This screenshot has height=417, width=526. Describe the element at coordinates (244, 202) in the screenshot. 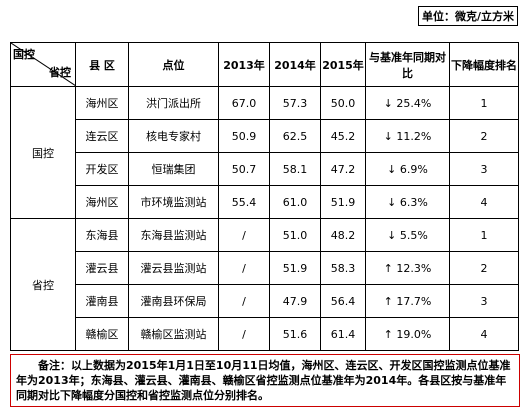

I see `table-cell: 55.4` at that location.